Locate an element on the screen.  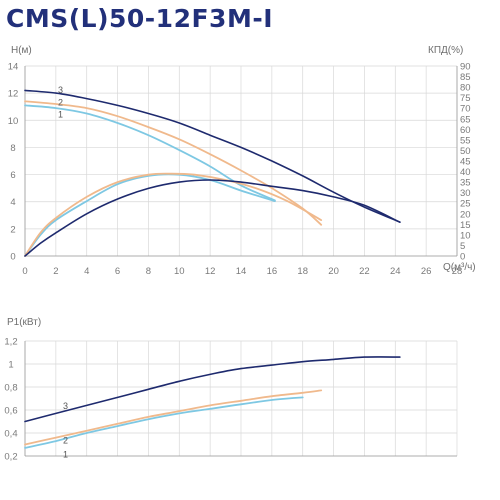
efficiency-tick-label: 35 is located at coordinates (465, 183).